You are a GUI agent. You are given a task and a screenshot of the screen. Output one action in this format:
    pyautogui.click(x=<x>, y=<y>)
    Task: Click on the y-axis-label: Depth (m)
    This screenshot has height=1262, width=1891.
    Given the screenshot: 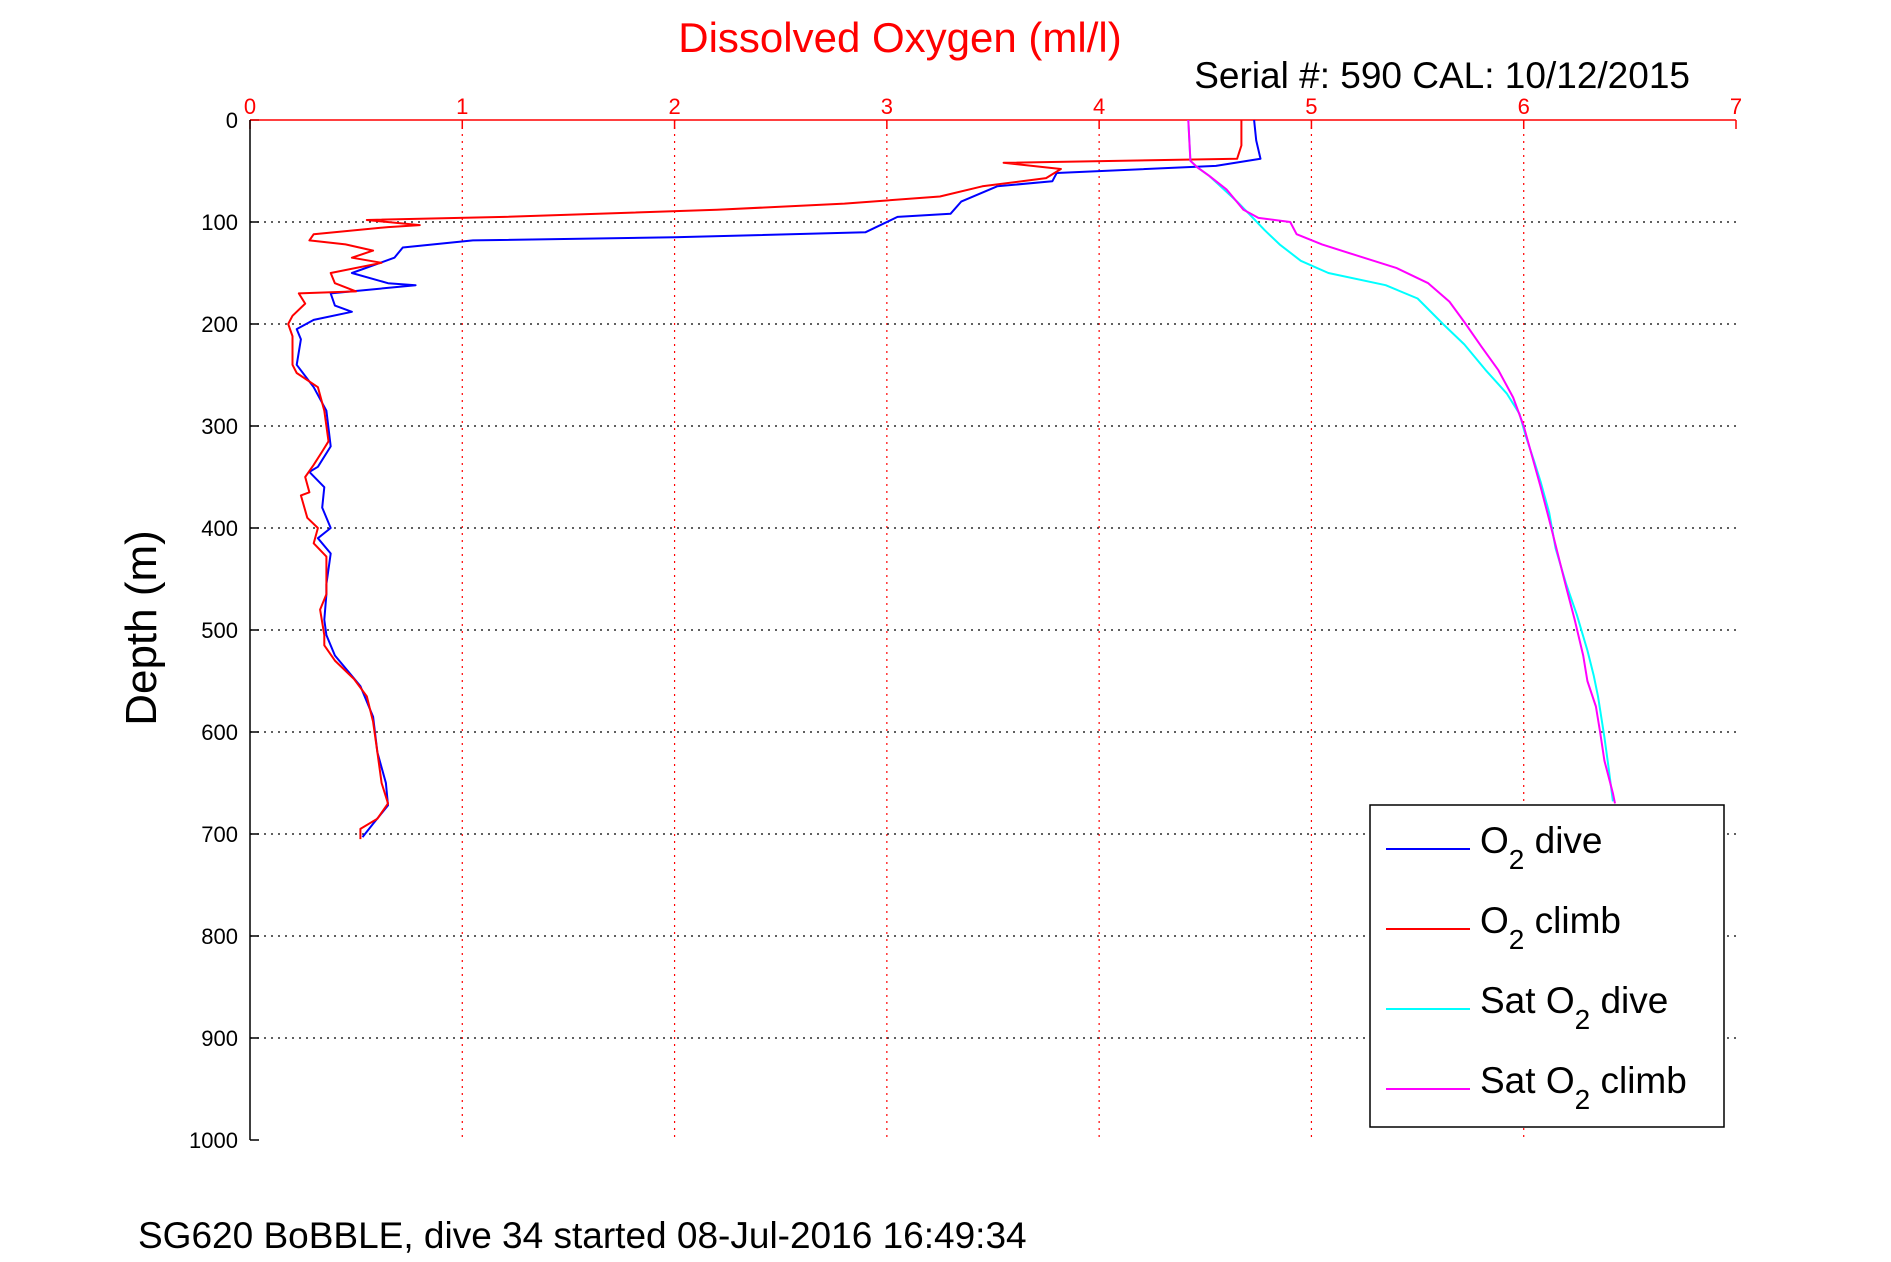 What is the action you would take?
    pyautogui.click(x=141, y=628)
    